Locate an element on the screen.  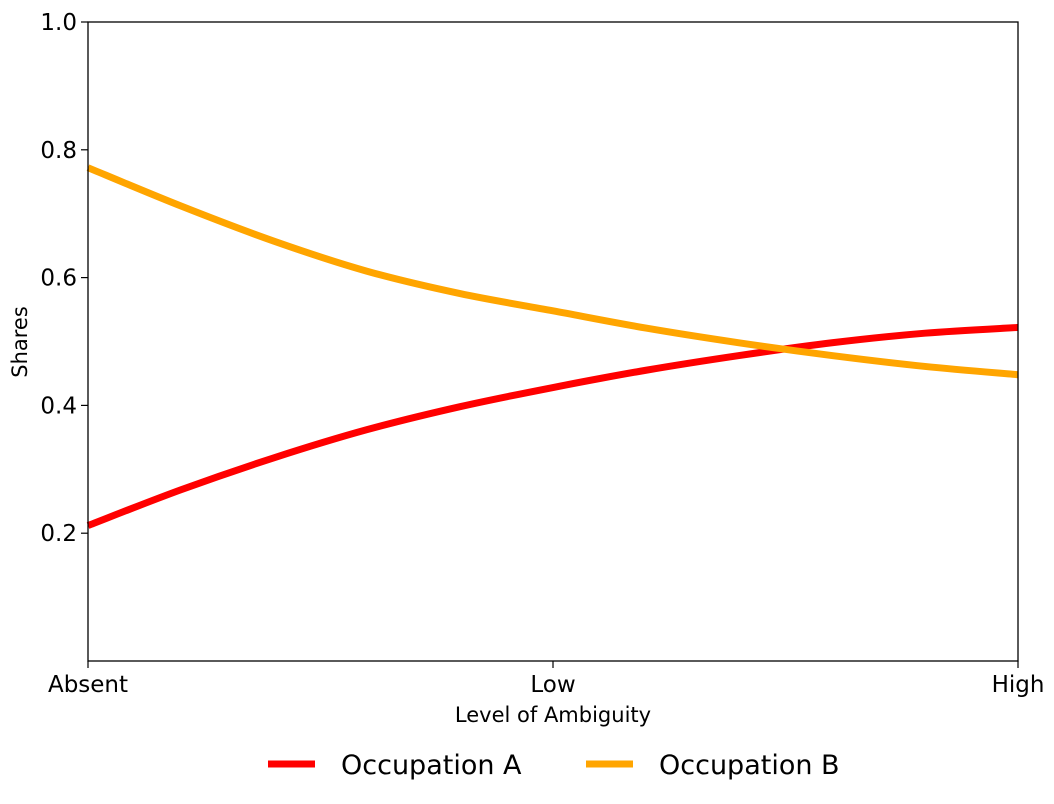
x-tick-label: High is located at coordinates (1018, 685).